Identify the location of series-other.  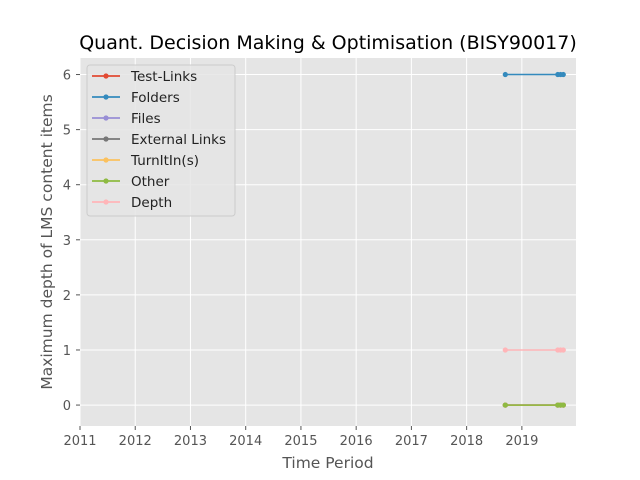
(534, 405).